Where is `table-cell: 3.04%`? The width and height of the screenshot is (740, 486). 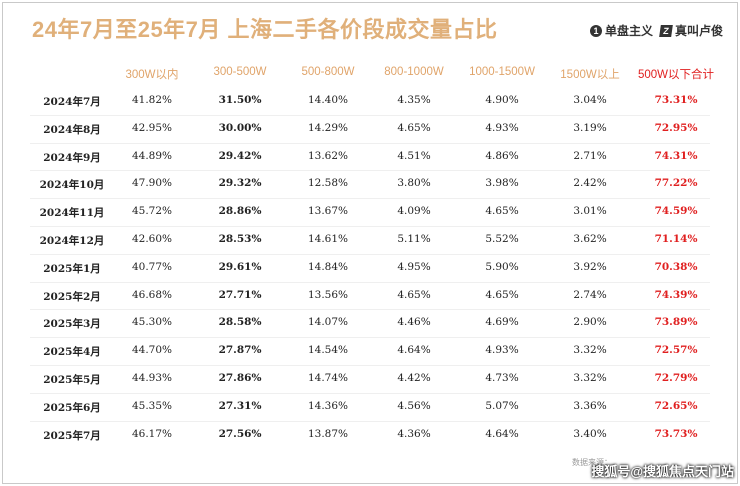
table-cell: 3.04% is located at coordinates (590, 100).